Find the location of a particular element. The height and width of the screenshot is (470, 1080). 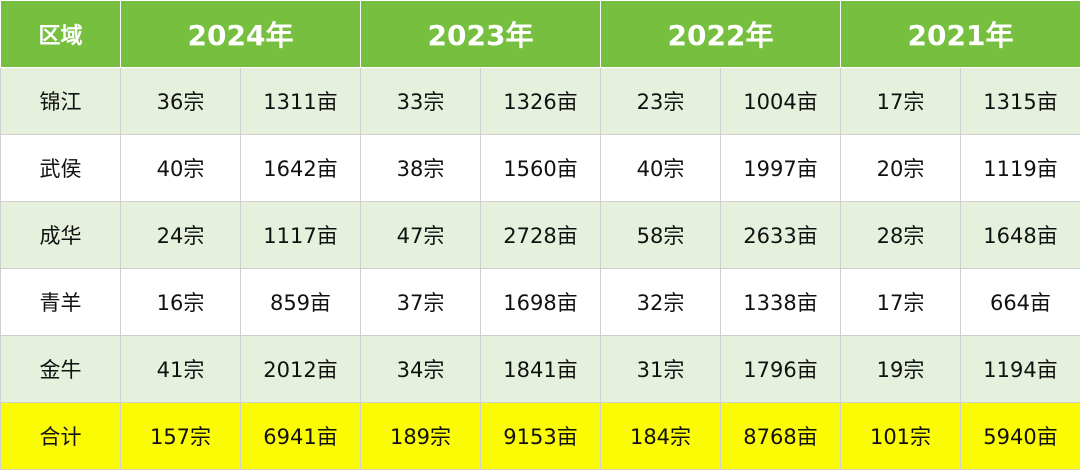

table-cell: 1326亩 is located at coordinates (541, 101).